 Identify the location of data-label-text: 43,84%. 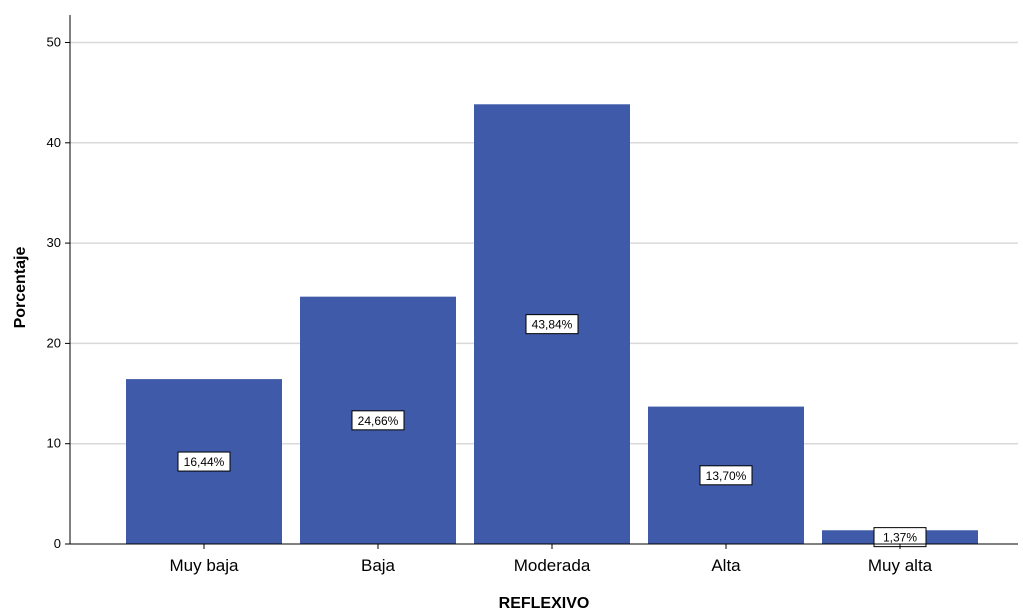
(552, 325).